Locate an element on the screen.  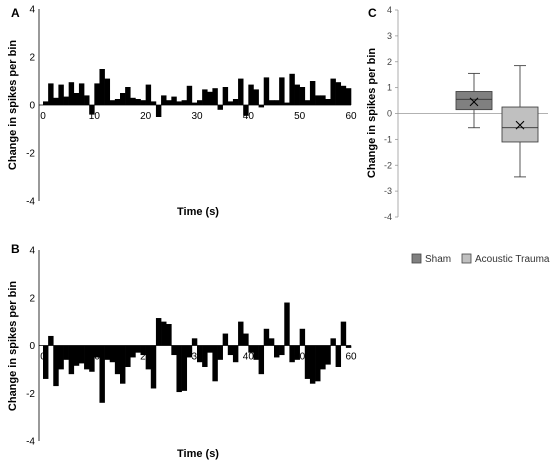
legend-label: Acoustic Trauma is located at coordinates (512, 259).